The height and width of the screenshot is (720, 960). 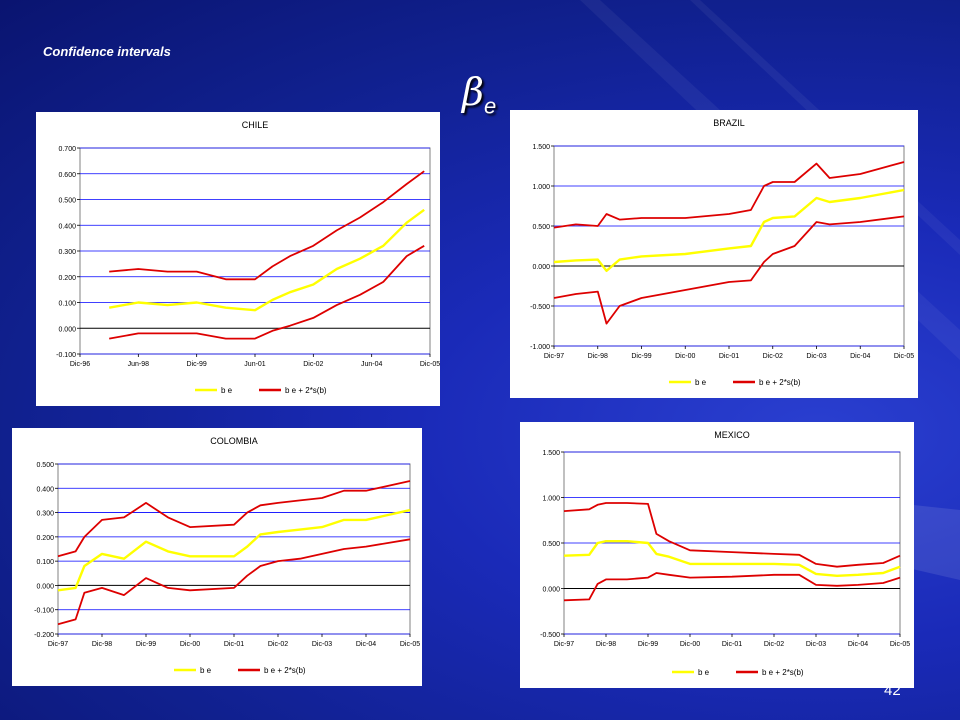 What do you see at coordinates (80, 364) in the screenshot?
I see `x-tick-label: Dic-96` at bounding box center [80, 364].